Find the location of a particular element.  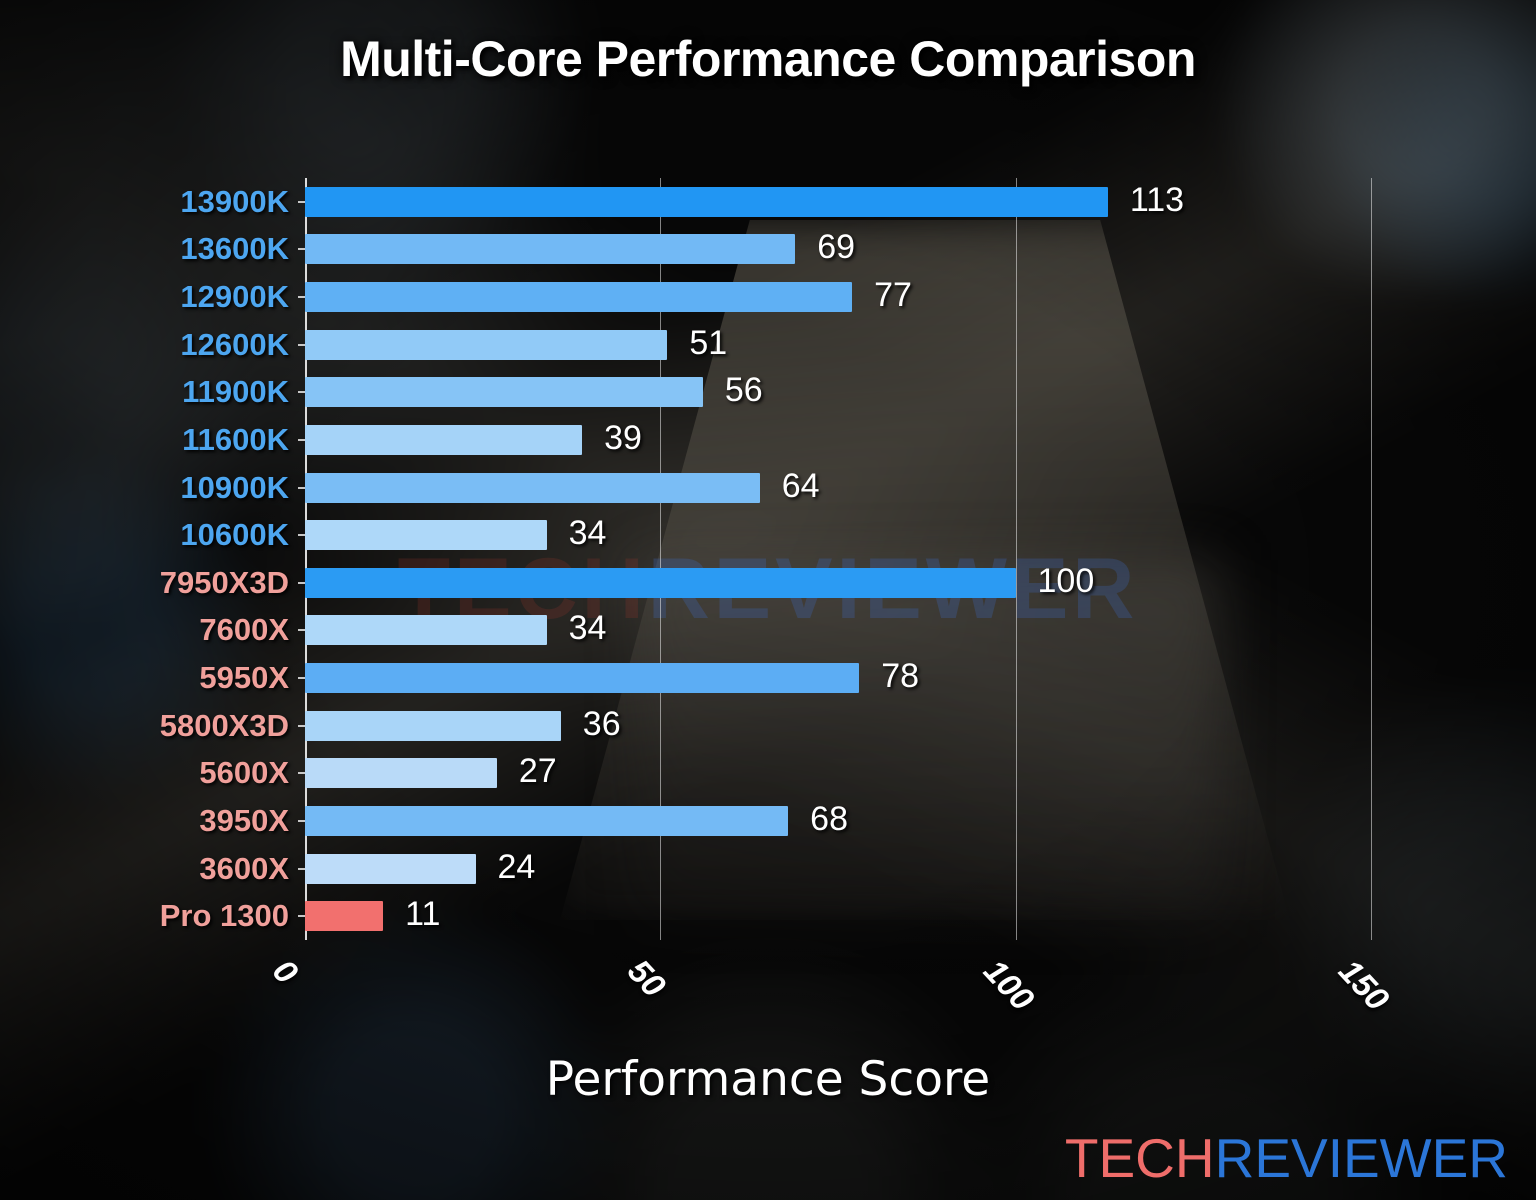

bar-value-label: 39 is located at coordinates (623, 437).